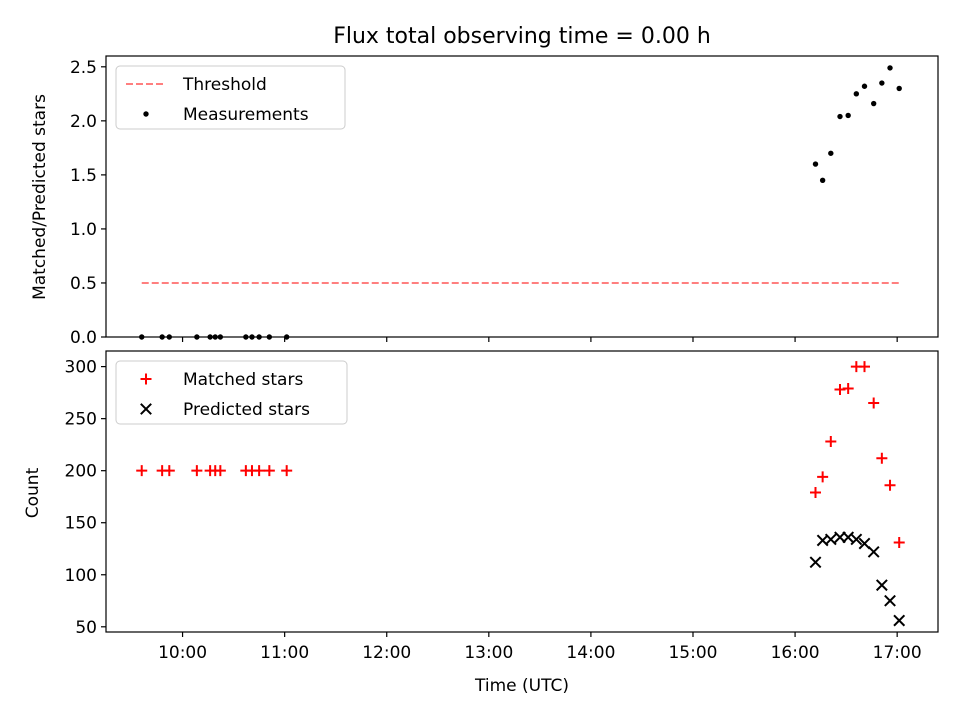 This screenshot has height=720, width=960. I want to click on legend-label: Matched stars, so click(243, 380).